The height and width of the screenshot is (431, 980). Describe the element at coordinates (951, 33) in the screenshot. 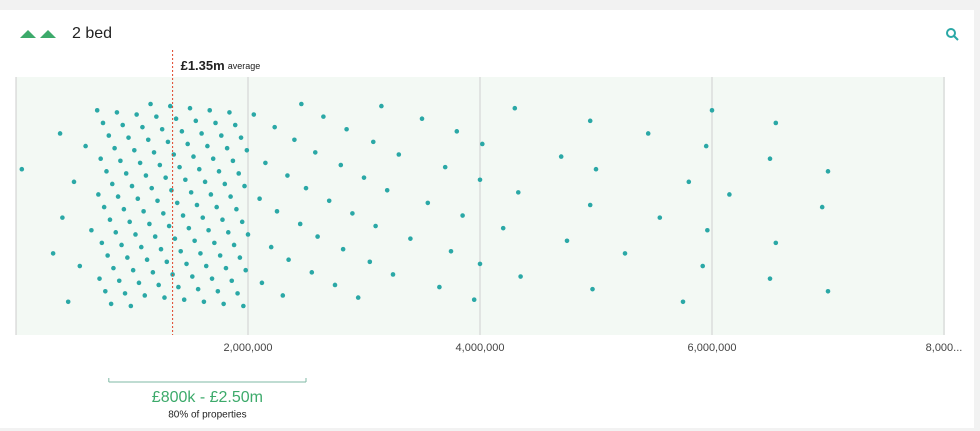

I see `zoom-icon` at that location.